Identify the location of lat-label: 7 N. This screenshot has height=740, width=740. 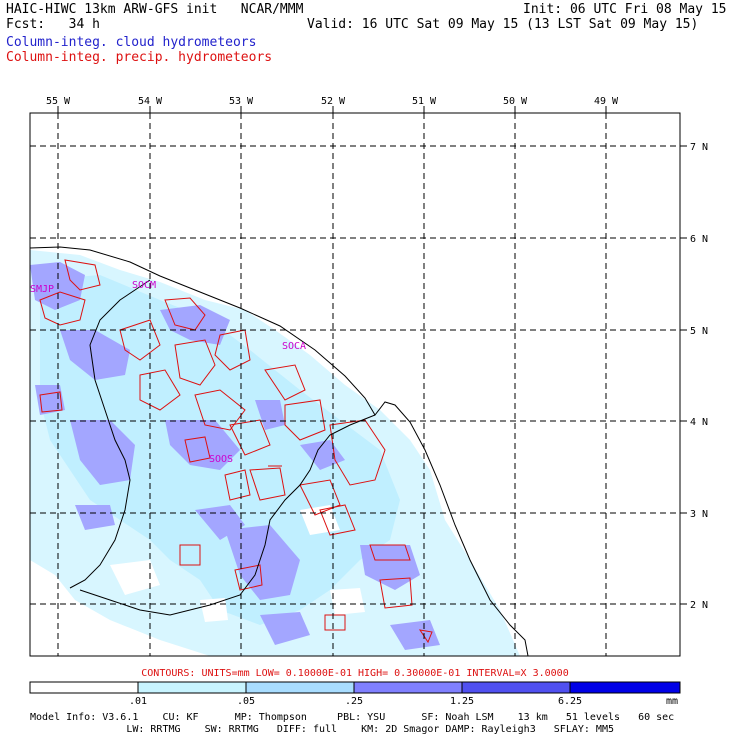
(699, 147).